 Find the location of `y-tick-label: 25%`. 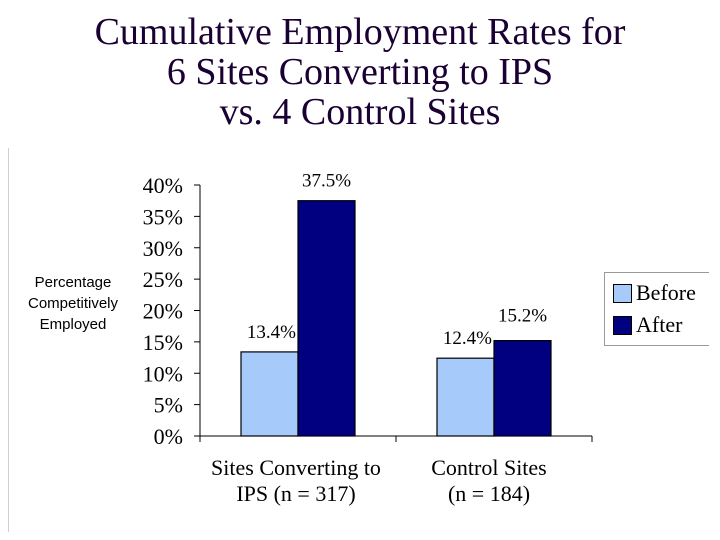

y-tick-label: 25% is located at coordinates (163, 279).